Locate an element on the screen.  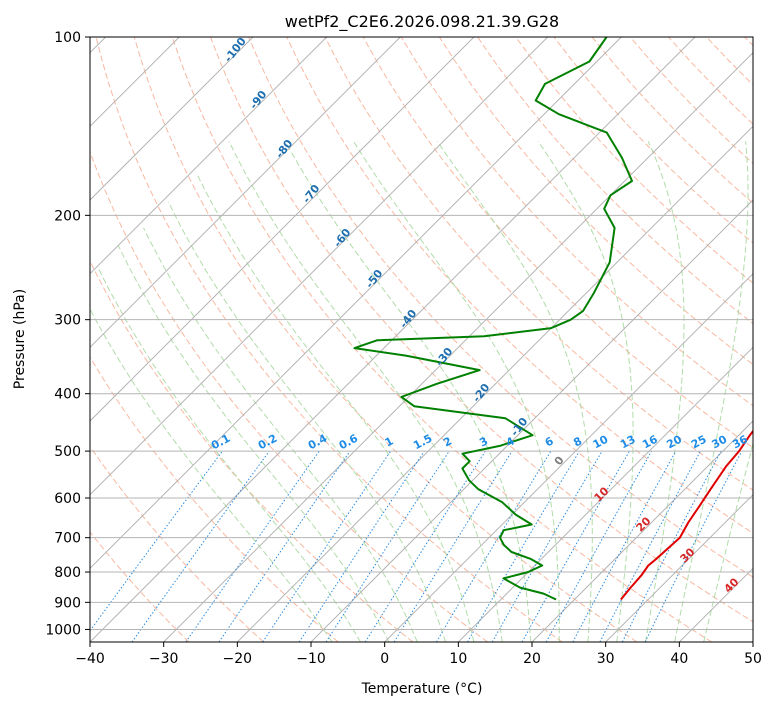
y-tick-label: 300 is located at coordinates (67, 321).